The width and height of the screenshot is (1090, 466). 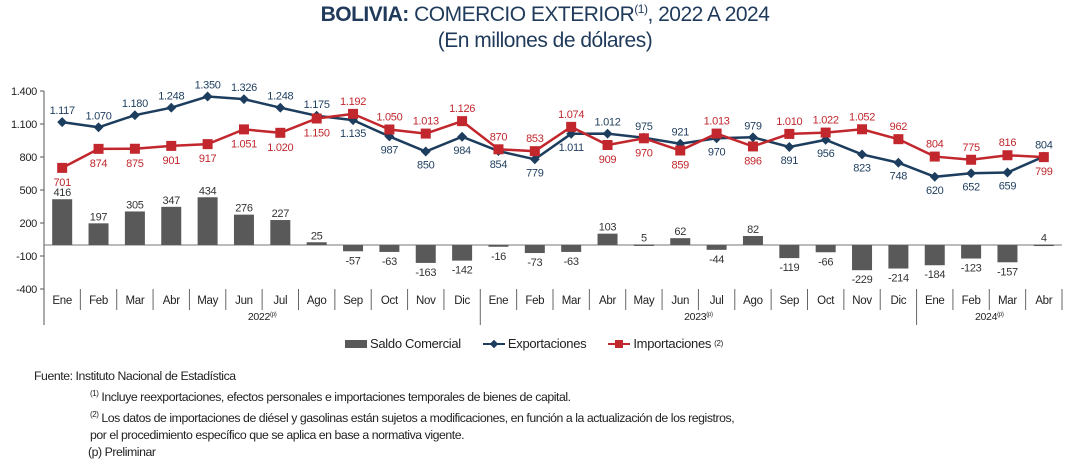 What do you see at coordinates (789, 122) in the screenshot?
I see `imports-label: 1.010` at bounding box center [789, 122].